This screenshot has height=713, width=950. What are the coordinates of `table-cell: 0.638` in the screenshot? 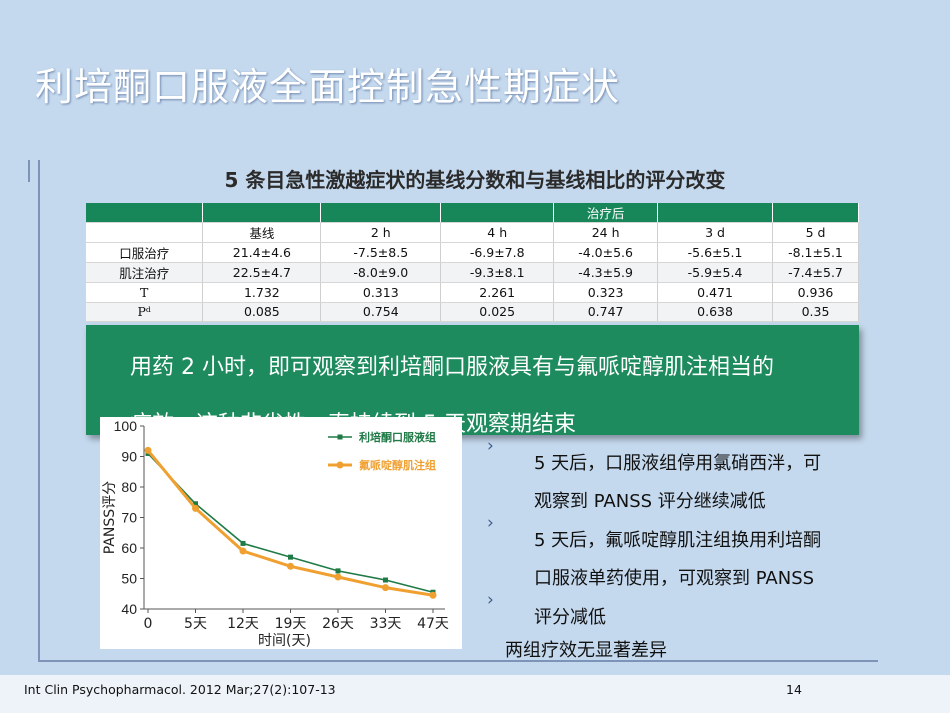 It's located at (715, 312).